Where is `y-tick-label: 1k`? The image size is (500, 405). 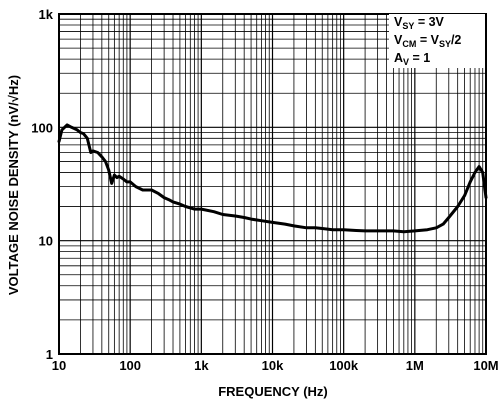
y-tick-label: 1k is located at coordinates (46, 14).